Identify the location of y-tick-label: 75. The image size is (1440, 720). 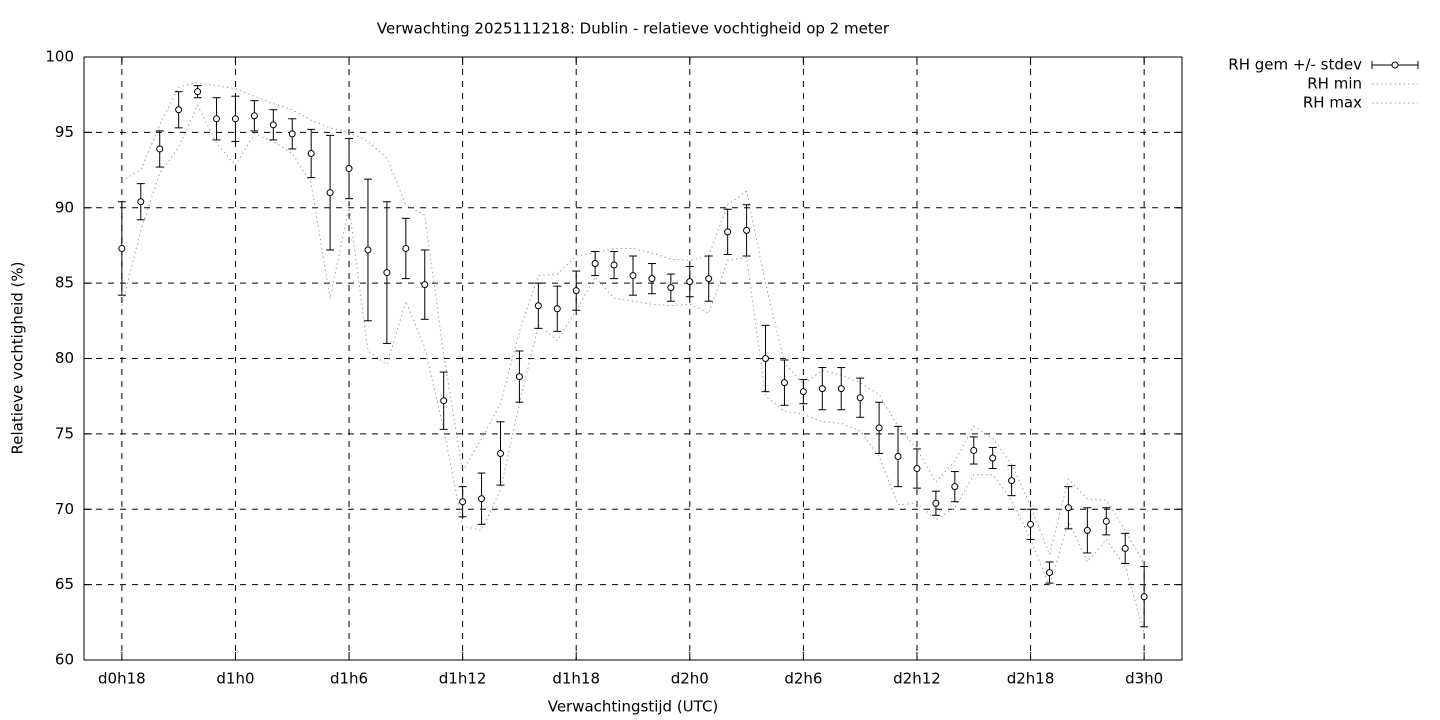
(64, 433).